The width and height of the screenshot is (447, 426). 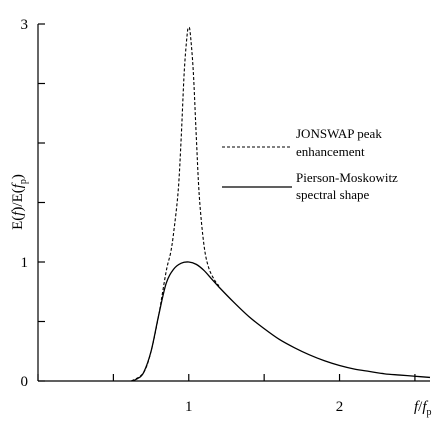 I want to click on y-axis-title: E(f)/E(fp), so click(x=19, y=202).